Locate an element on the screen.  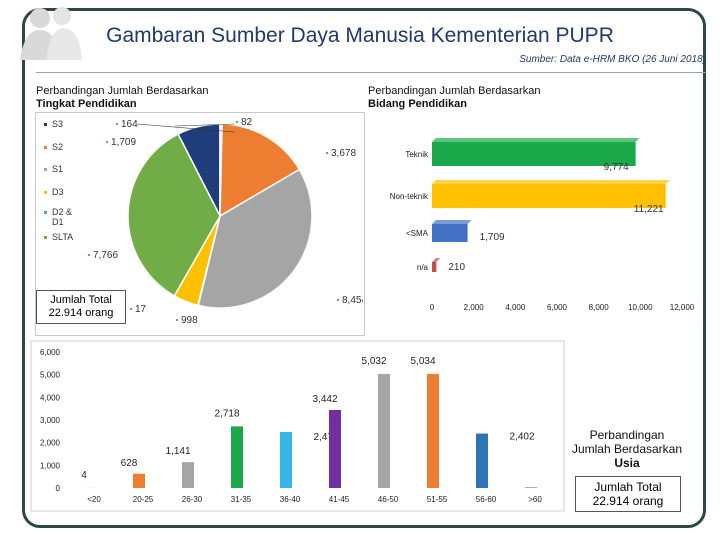
pie-total-box: Jumlah Total 22.914 orang is located at coordinates (81, 307).